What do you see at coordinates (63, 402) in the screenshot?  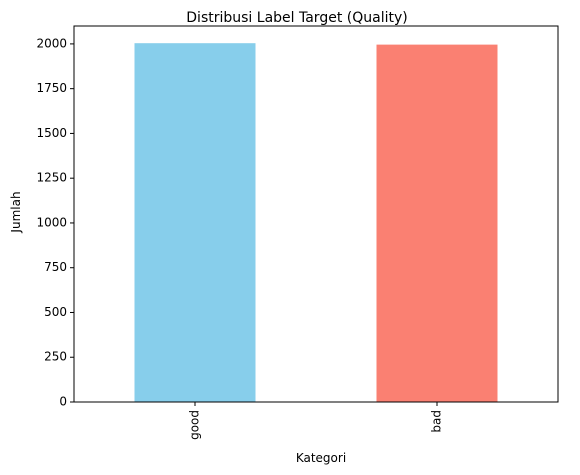 I see `y-tick-label: 0` at bounding box center [63, 402].